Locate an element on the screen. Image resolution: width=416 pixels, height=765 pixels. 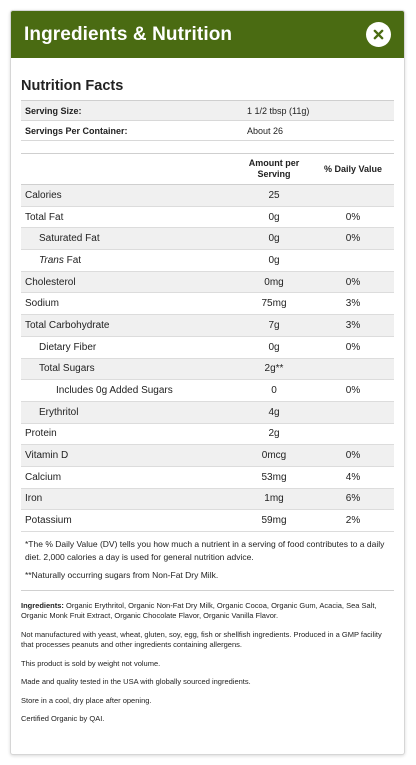
nutrient-name: Vitamin D is located at coordinates (128, 455).